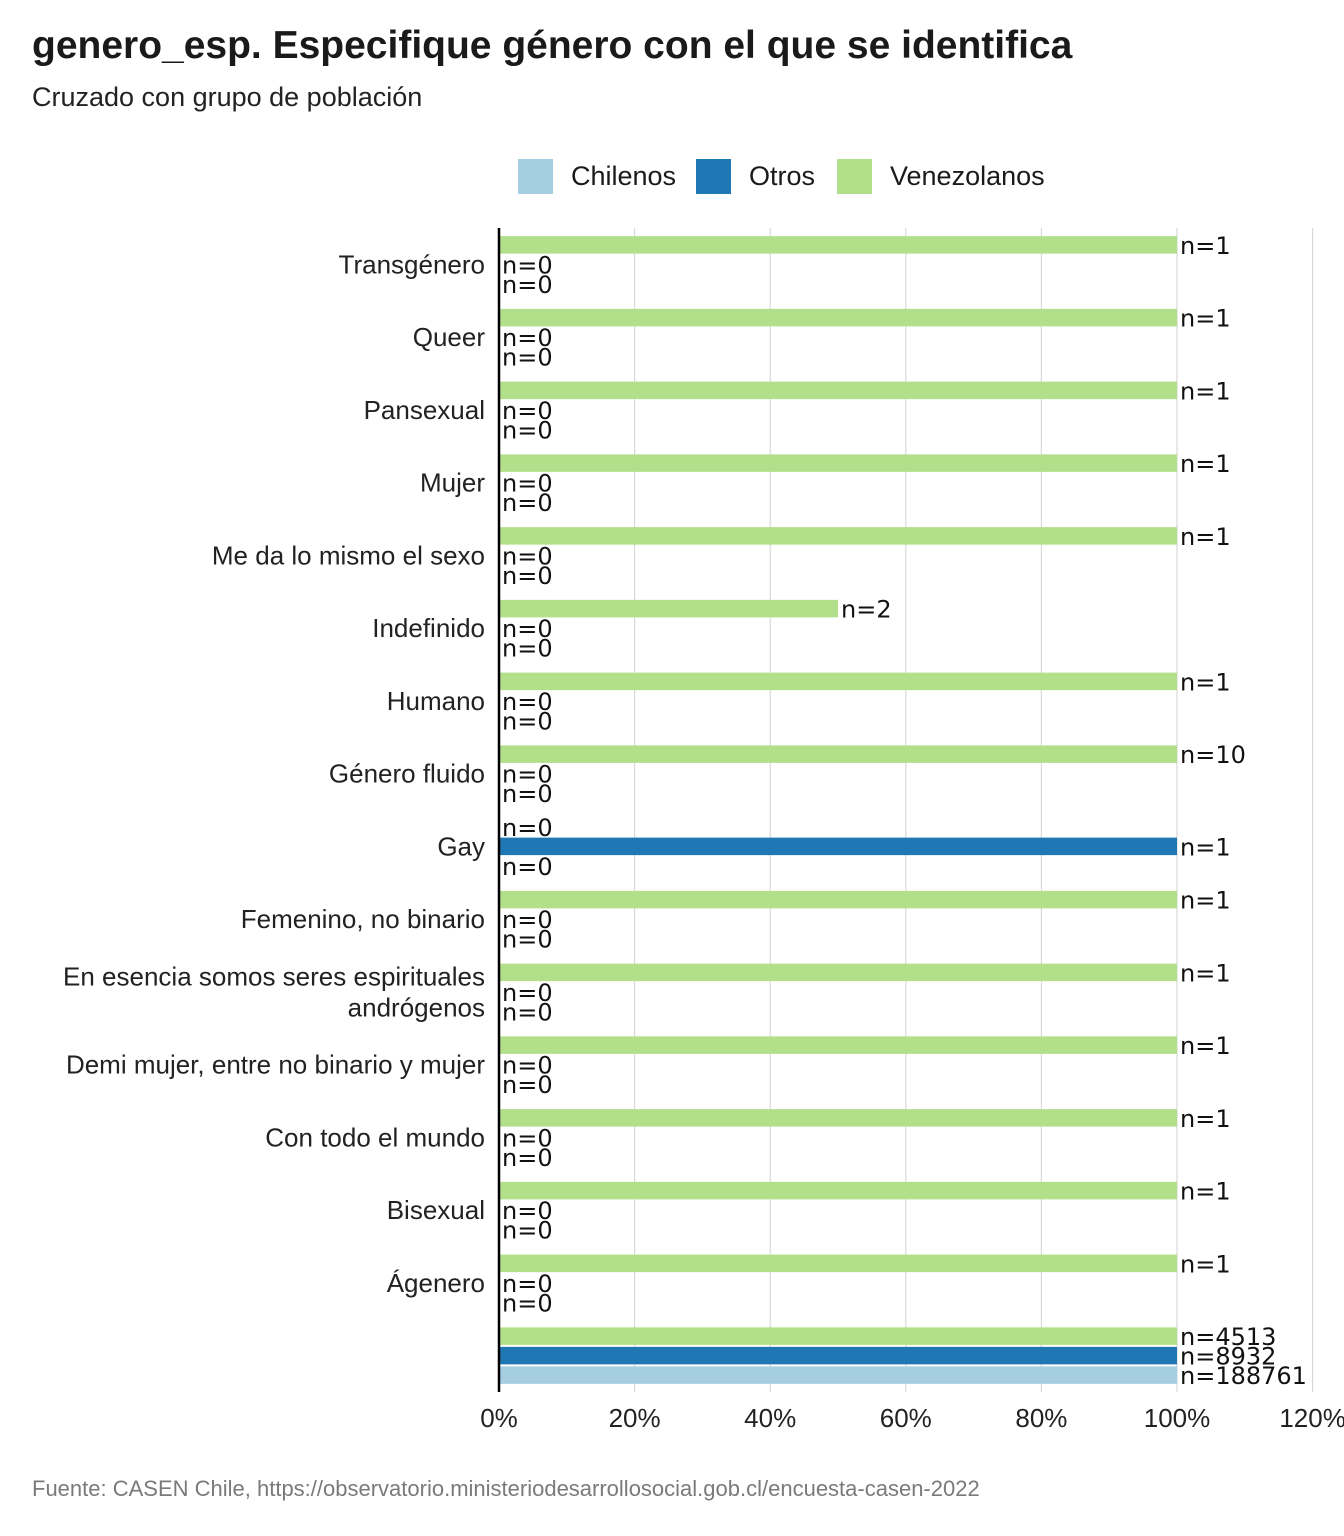 The image size is (1344, 1536). I want to click on n-label: n=188761, so click(1243, 1376).